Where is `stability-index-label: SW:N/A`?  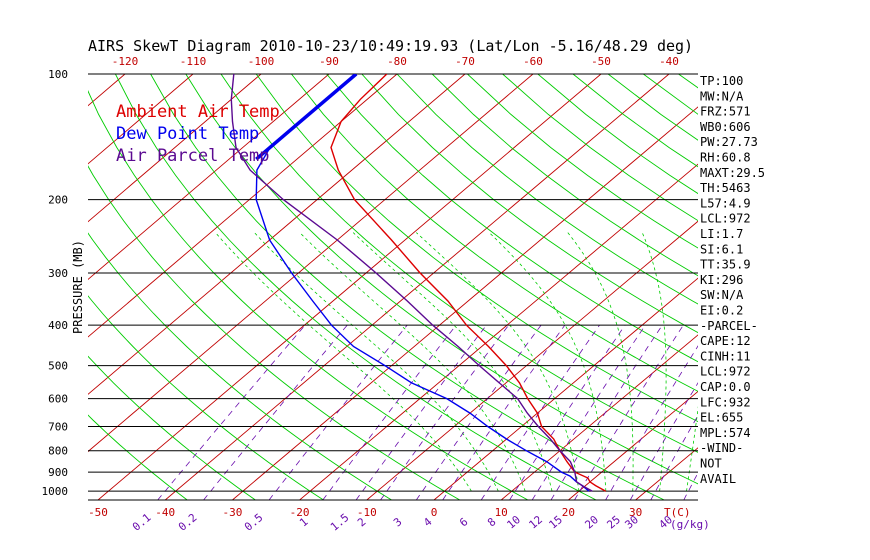
stability-index-label: SW:N/A is located at coordinates (722, 295).